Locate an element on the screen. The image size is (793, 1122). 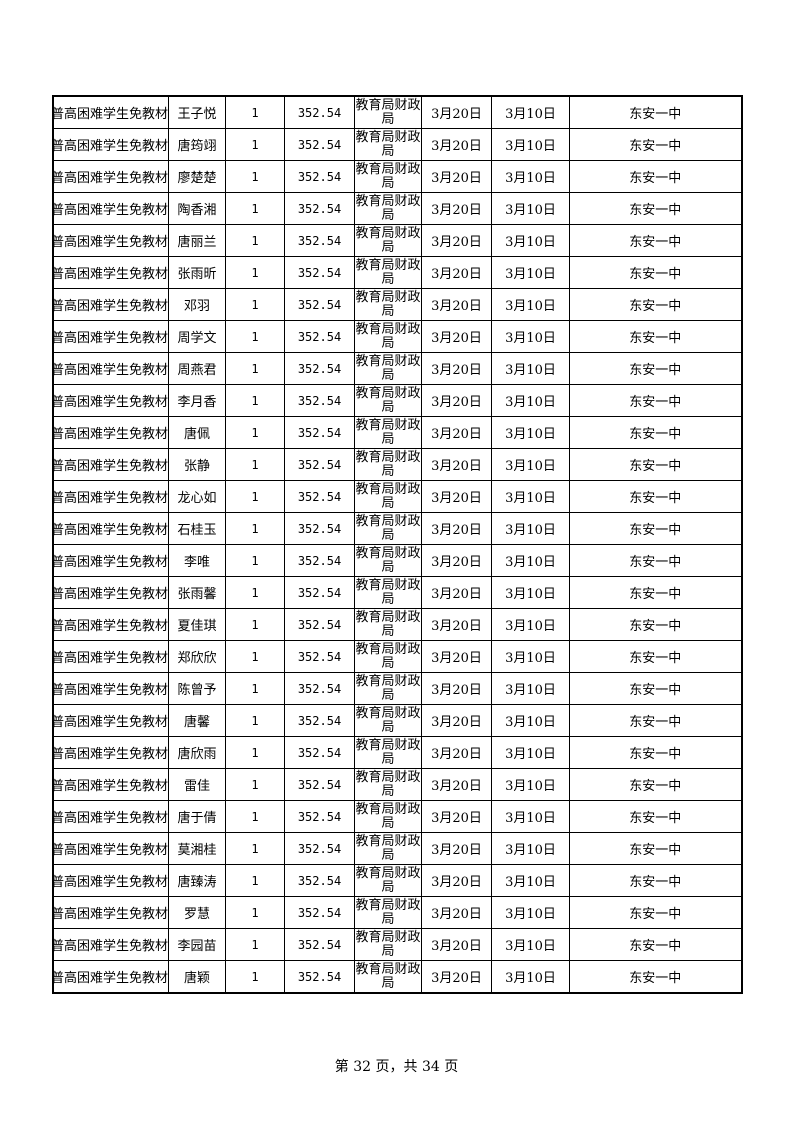
table-row: 普高困难学生免教材 李园苗 1 352.54 教育局财政局 3月20日 3月10日 东安一中 is located at coordinates (397, 944).